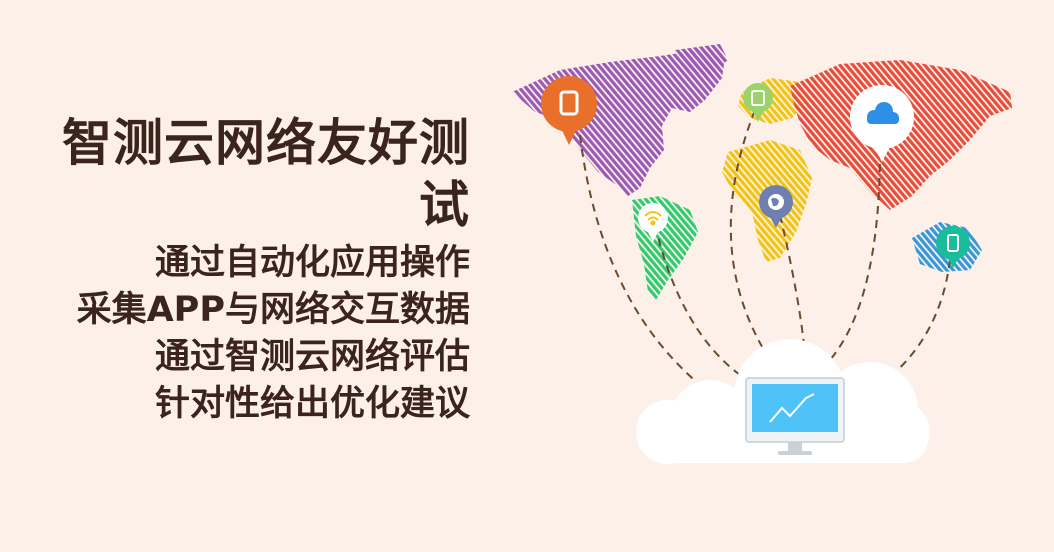  Describe the element at coordinates (758, 98) in the screenshot. I see `tablet-icon-small` at that location.